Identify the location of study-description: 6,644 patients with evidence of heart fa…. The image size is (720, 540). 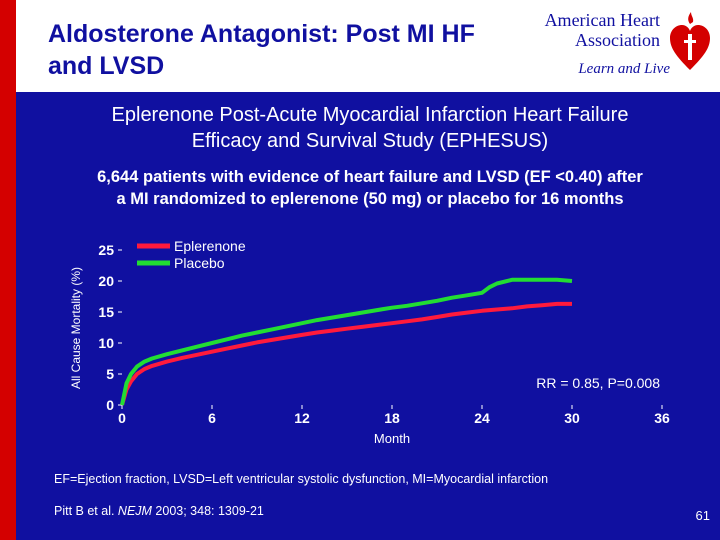
(370, 188).